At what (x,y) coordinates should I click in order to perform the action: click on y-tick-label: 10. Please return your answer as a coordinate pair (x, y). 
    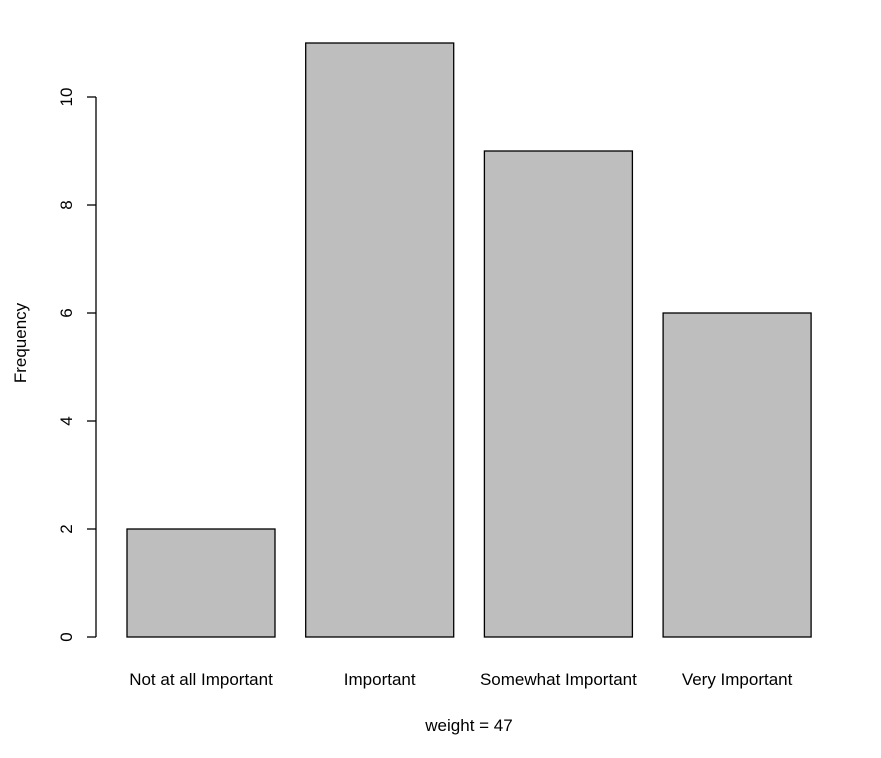
    Looking at the image, I should click on (66, 97).